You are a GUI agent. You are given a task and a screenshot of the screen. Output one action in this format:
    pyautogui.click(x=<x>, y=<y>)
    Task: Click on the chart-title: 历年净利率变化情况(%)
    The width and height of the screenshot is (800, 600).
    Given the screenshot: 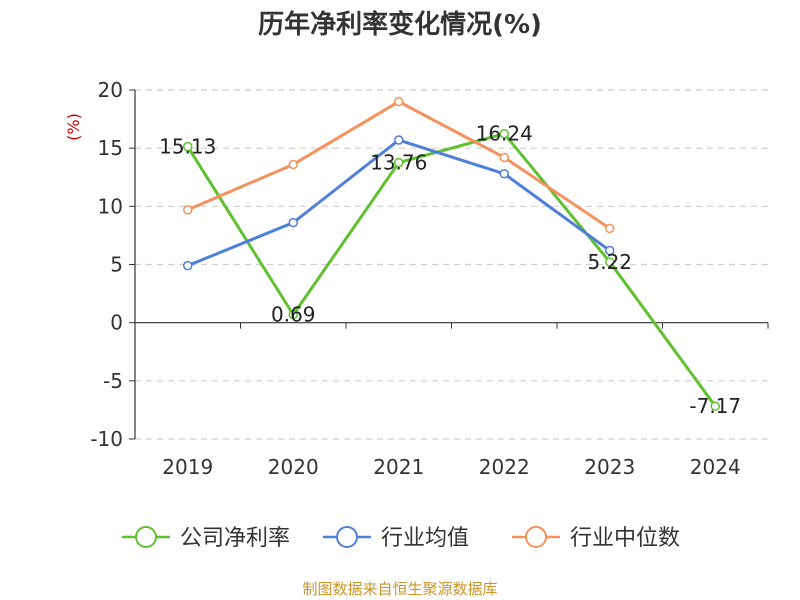 What is the action you would take?
    pyautogui.click(x=400, y=25)
    